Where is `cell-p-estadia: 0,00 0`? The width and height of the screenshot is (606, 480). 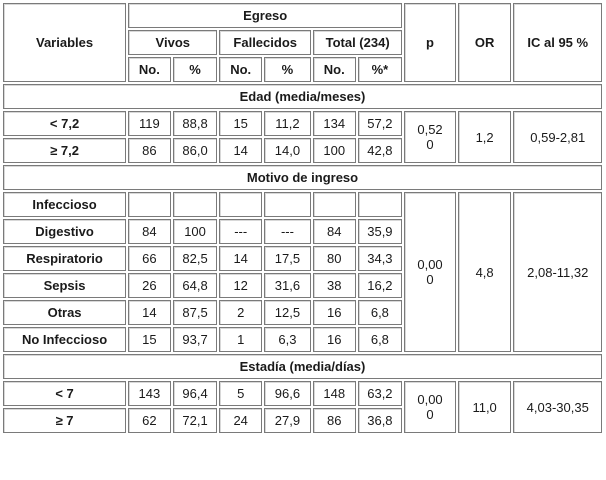
cell-p-estadia: 0,00 0 is located at coordinates (430, 407).